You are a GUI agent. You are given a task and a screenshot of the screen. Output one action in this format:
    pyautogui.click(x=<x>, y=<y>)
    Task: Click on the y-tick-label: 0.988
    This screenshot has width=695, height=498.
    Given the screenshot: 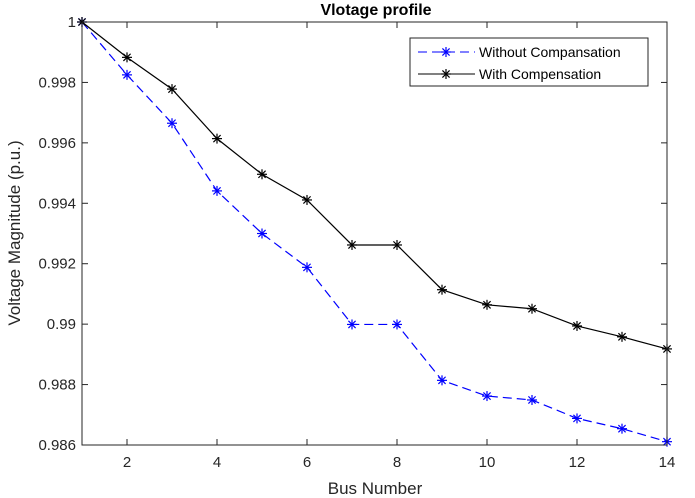 What is the action you would take?
    pyautogui.click(x=57, y=385)
    